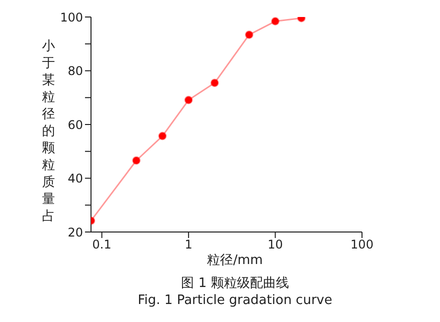  I want to click on x-tick-label: 10, so click(275, 245).